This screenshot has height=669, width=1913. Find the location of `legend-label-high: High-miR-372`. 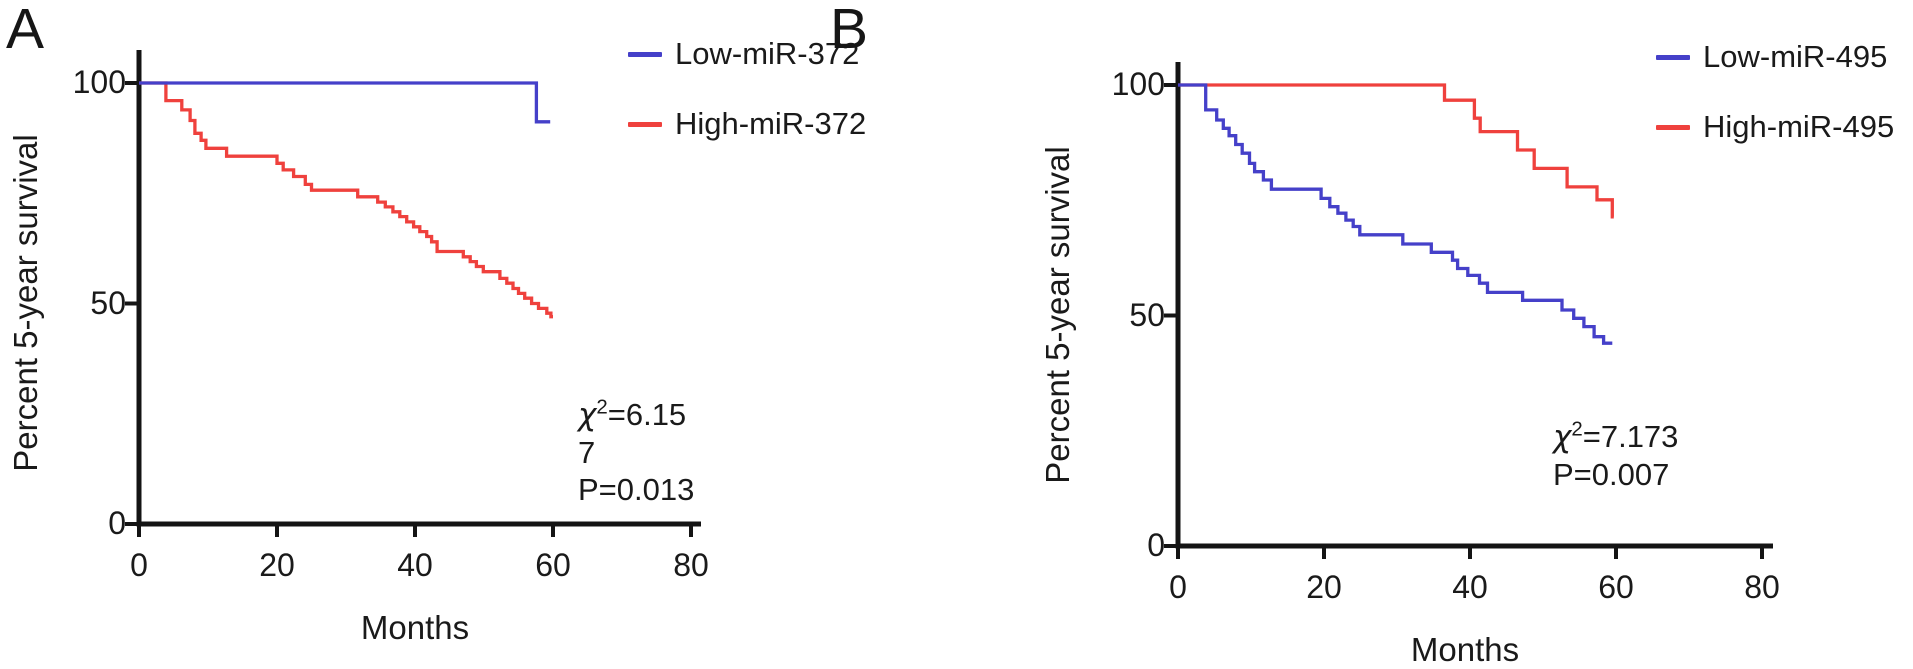

legend-label-high: High-miR-372 is located at coordinates (771, 123).